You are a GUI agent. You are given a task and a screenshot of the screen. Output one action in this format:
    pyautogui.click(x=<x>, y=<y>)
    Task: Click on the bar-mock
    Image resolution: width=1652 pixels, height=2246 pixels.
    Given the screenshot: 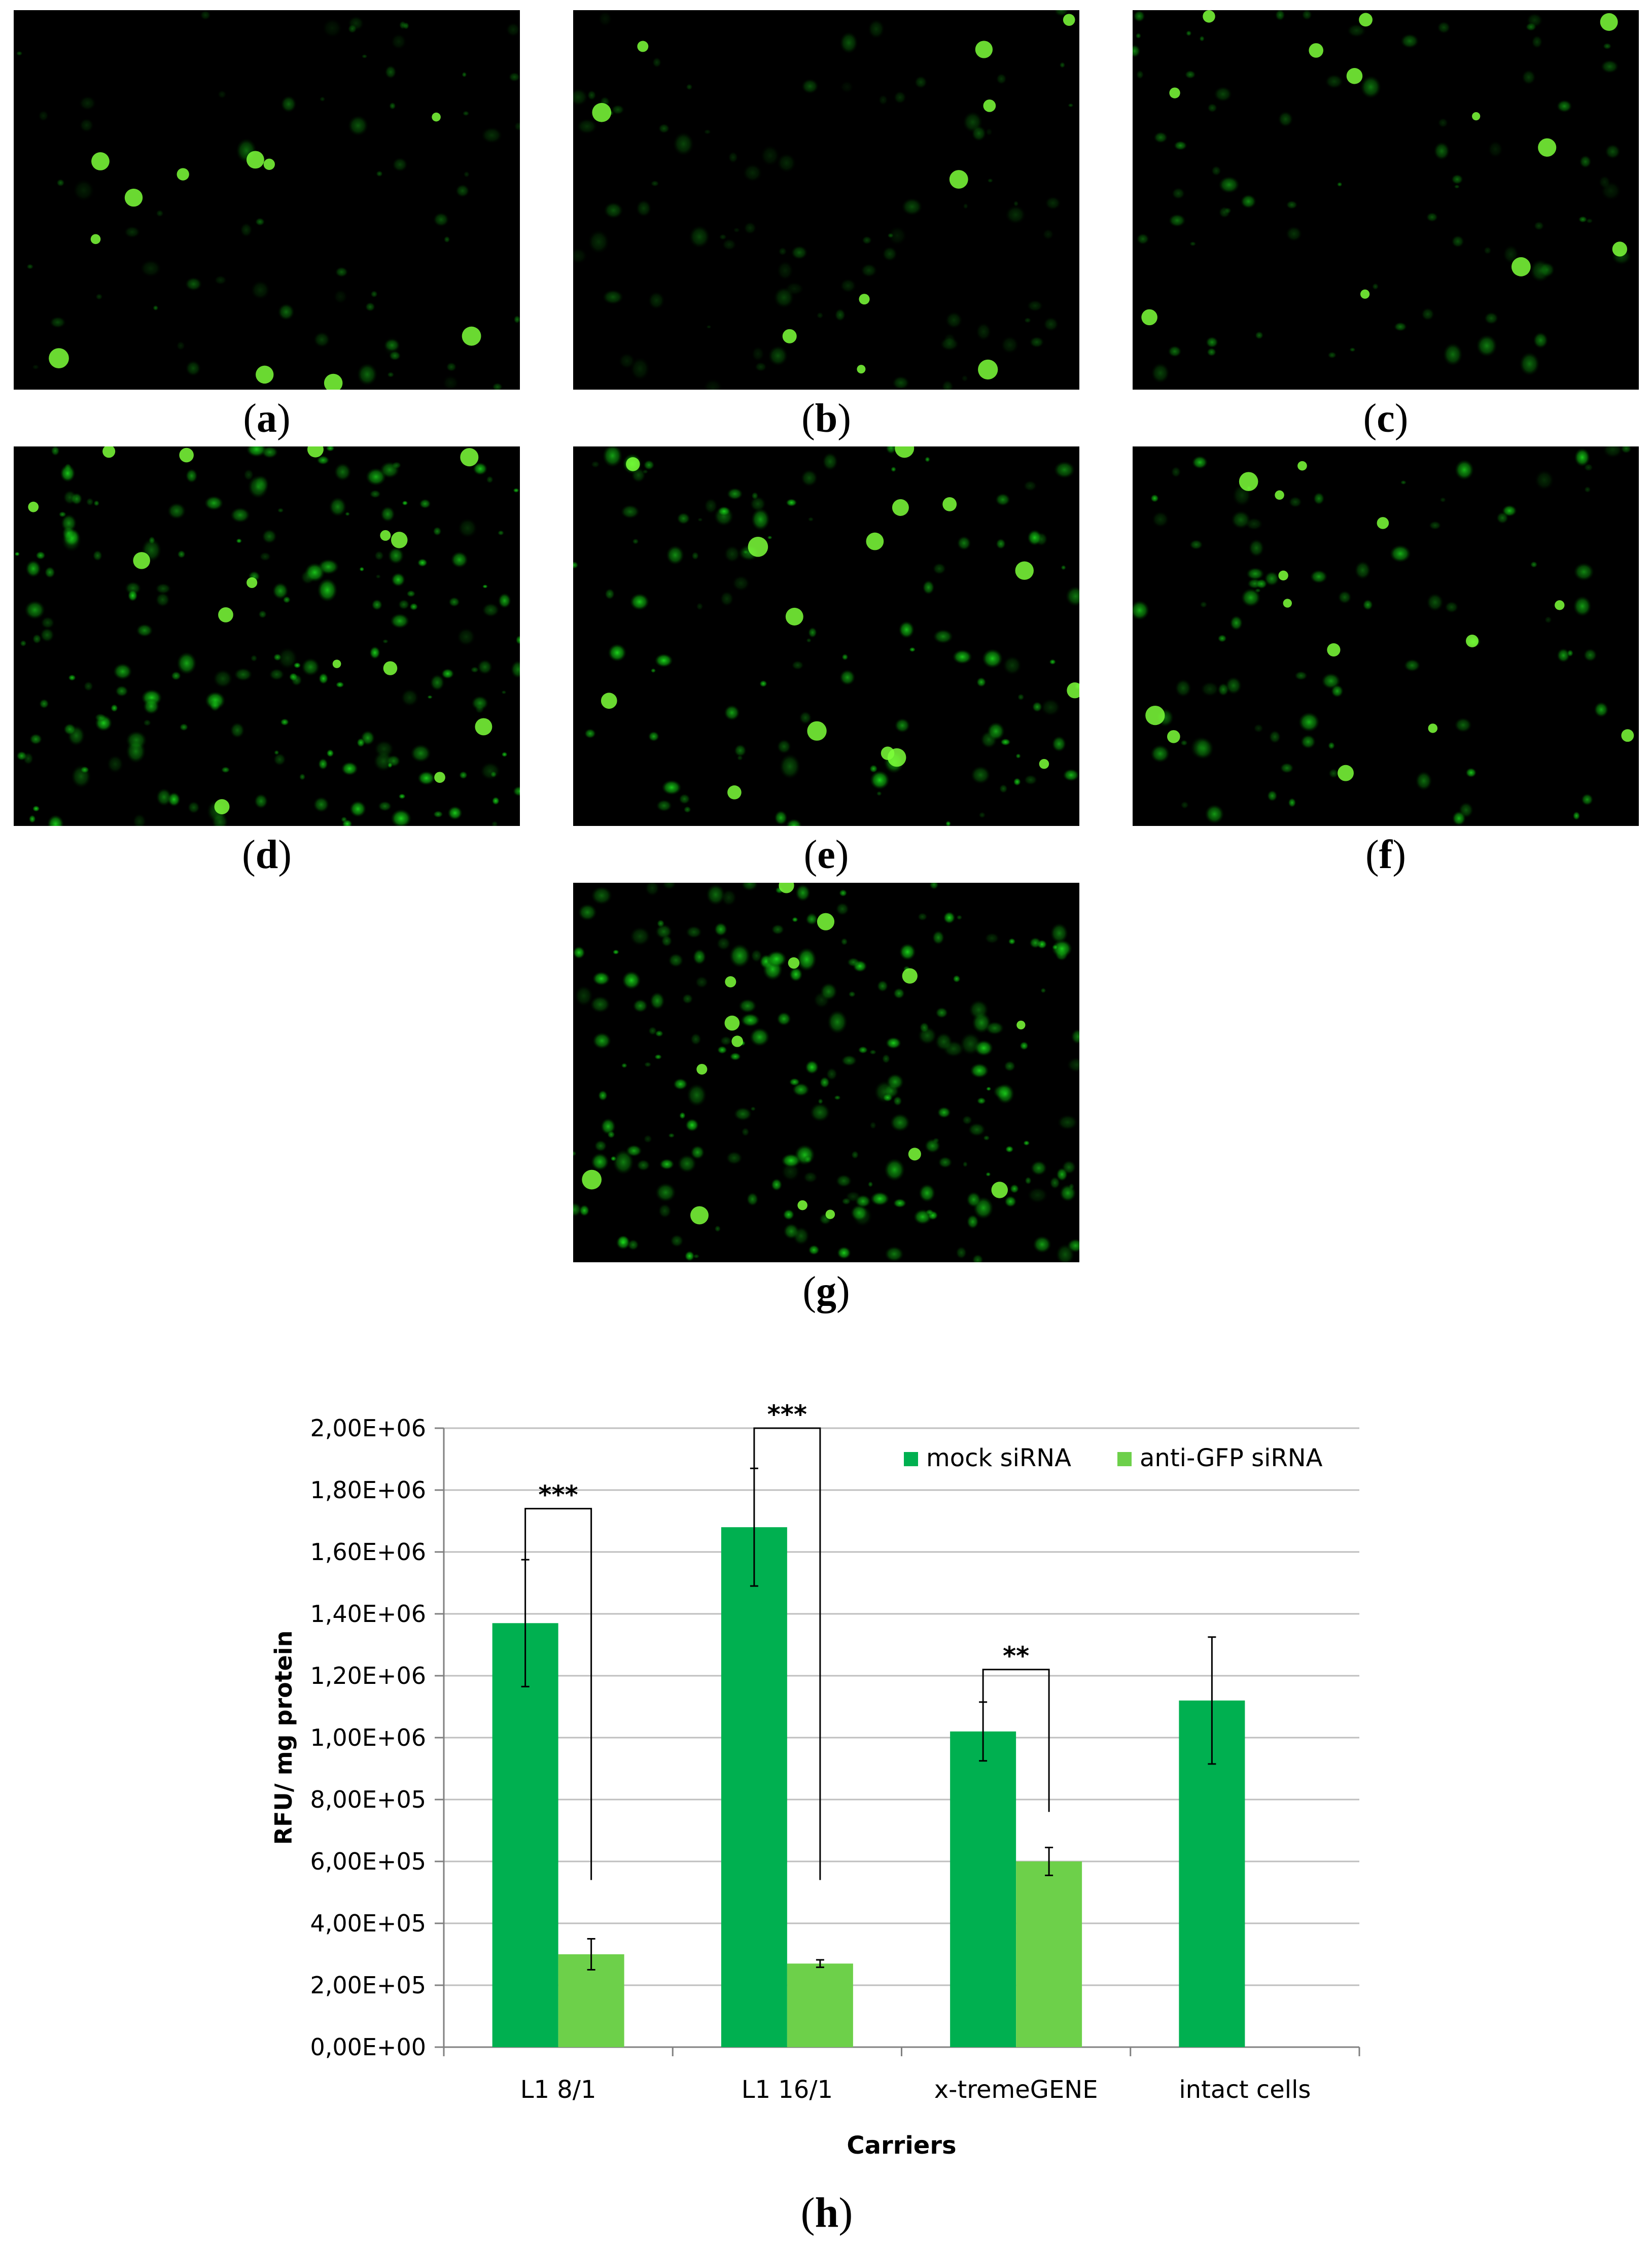 What is the action you would take?
    pyautogui.click(x=754, y=1787)
    